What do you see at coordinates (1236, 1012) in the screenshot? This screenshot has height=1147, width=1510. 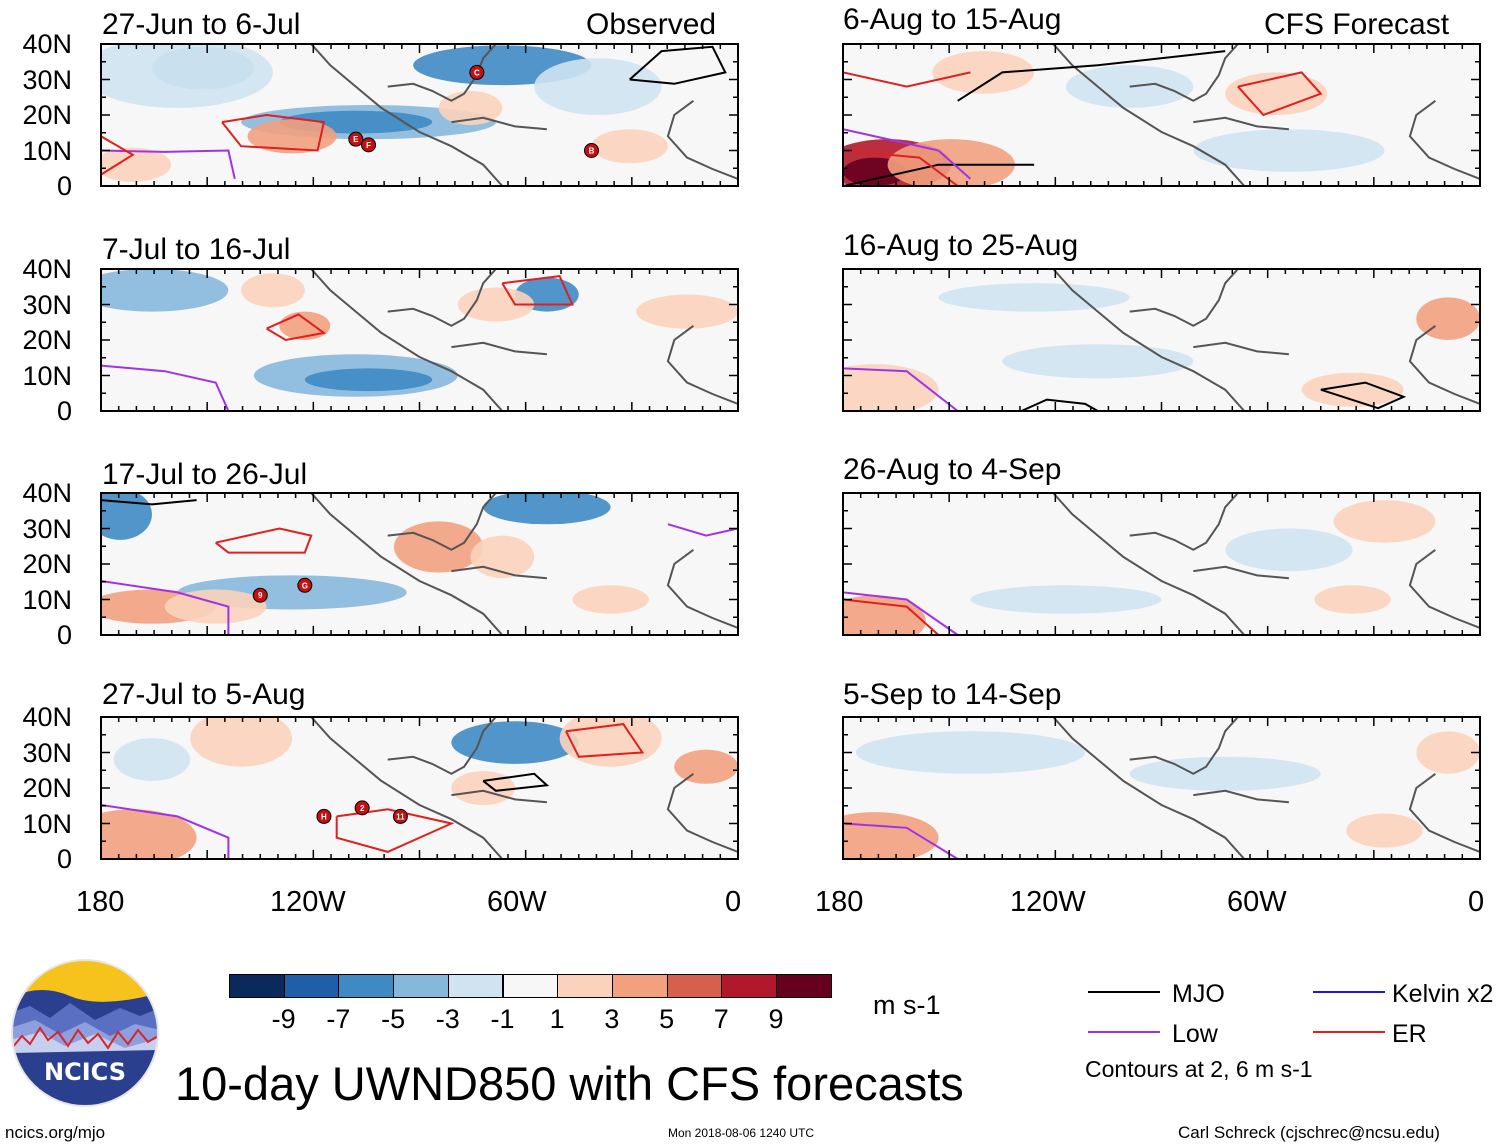 I see `legend-lines` at bounding box center [1236, 1012].